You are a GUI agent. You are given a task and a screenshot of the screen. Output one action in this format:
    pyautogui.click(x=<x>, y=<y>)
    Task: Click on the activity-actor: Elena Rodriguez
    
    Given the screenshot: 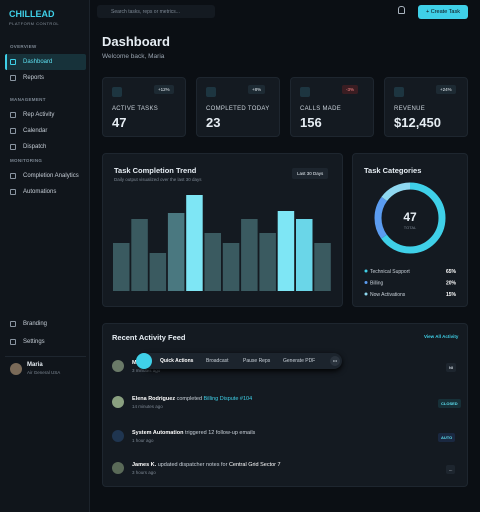 What is the action you would take?
    pyautogui.click(x=154, y=399)
    